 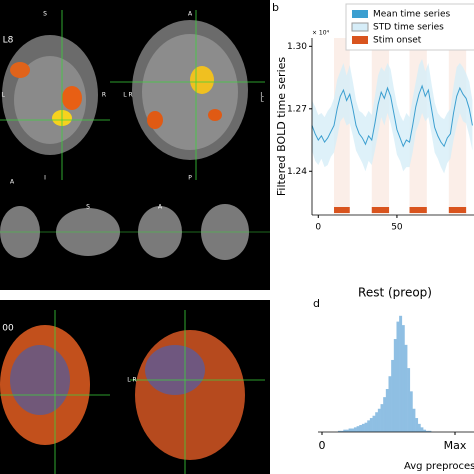 What do you see at coordinates (439, 466) in the screenshot?
I see `x-axis-label: Avg preproces` at bounding box center [439, 466].